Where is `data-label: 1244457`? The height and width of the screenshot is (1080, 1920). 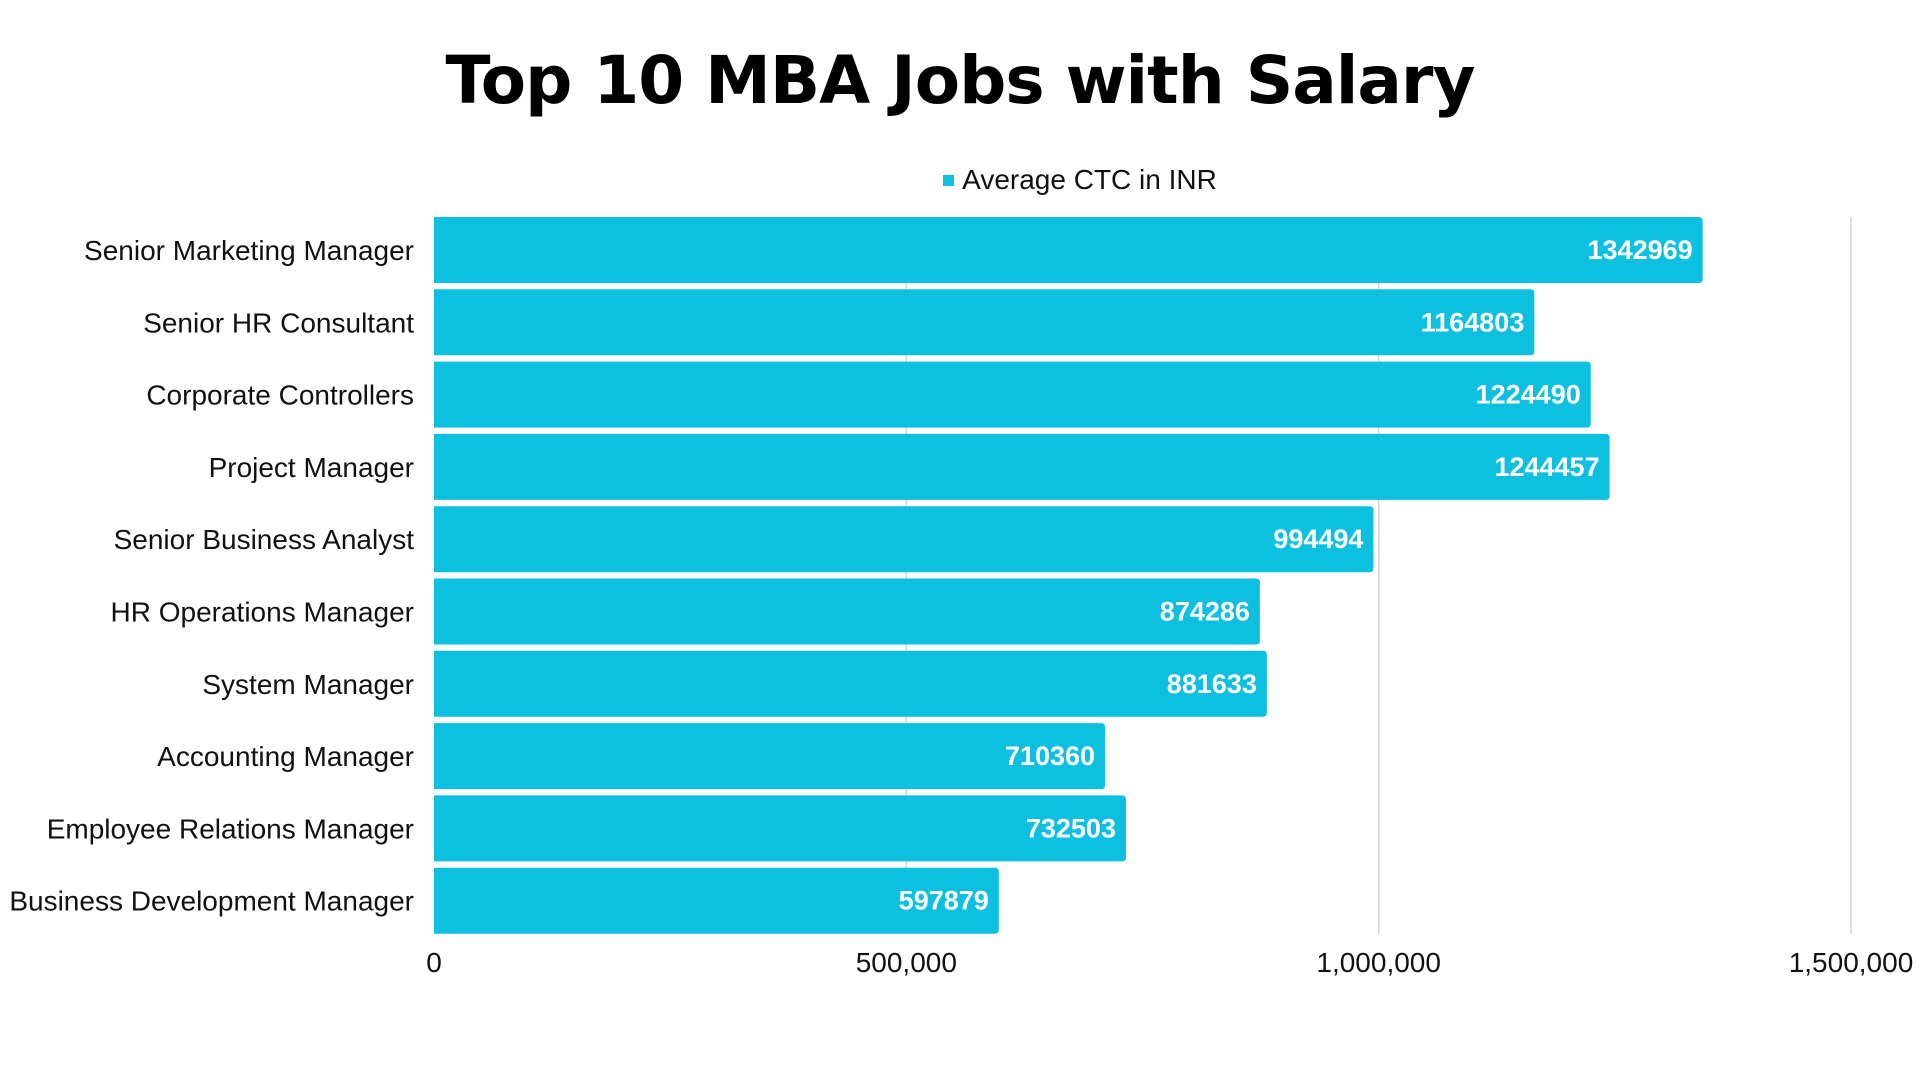
data-label: 1244457 is located at coordinates (1546, 467).